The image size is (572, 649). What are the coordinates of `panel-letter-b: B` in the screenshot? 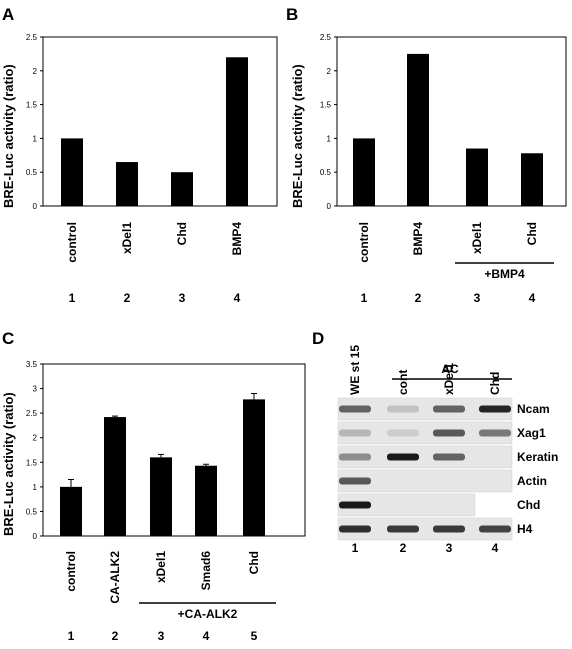 It's located at (292, 14).